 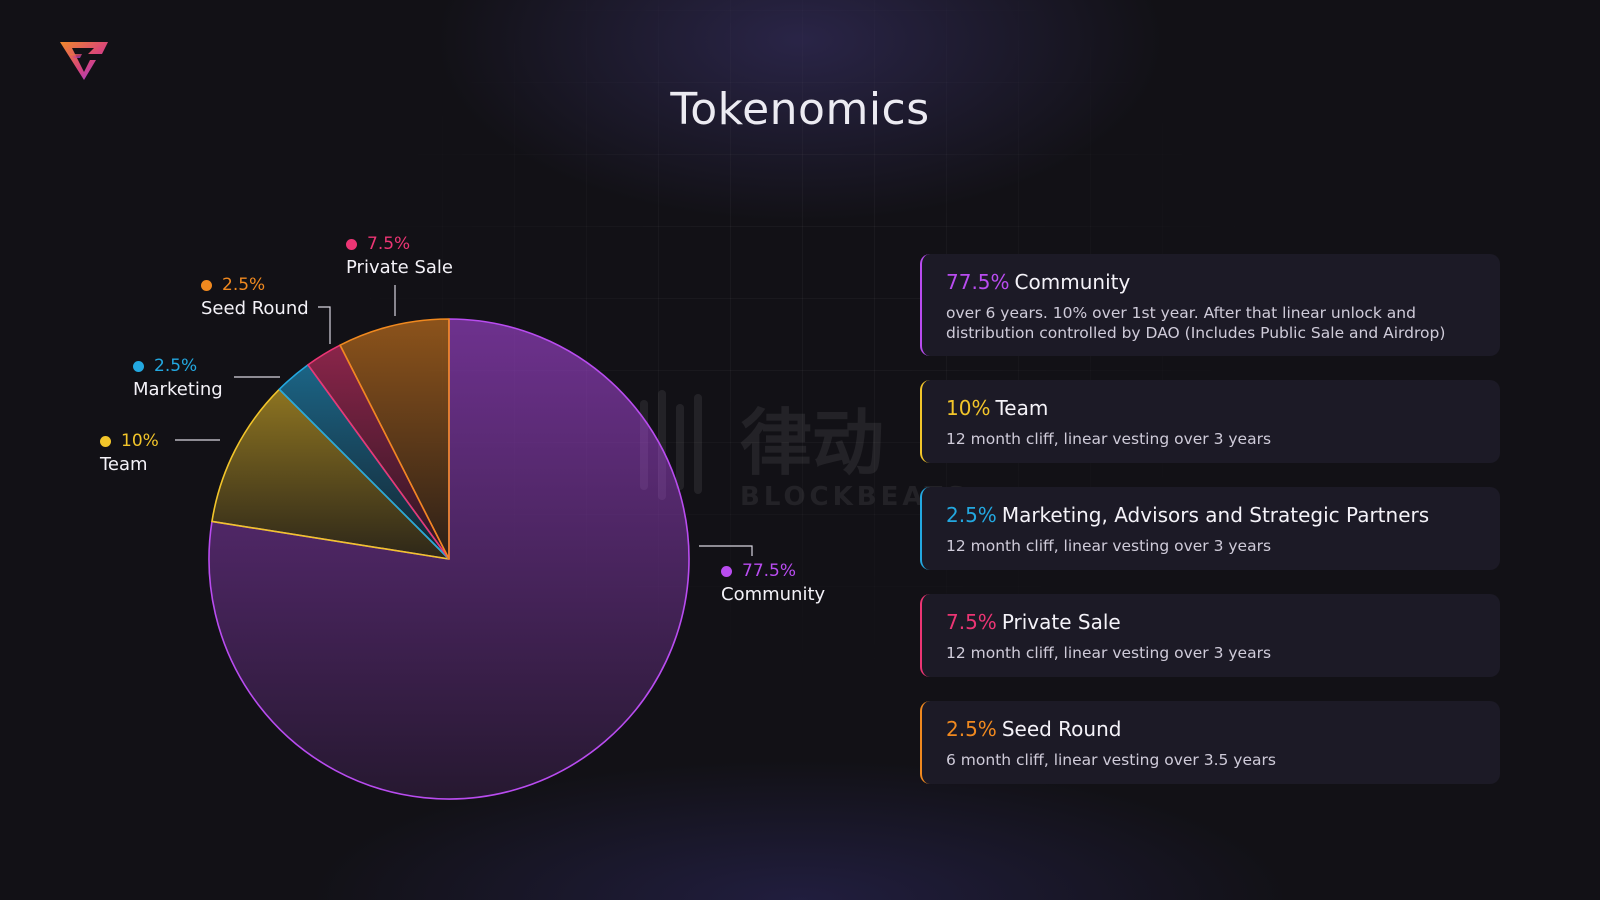 What do you see at coordinates (399, 256) in the screenshot?
I see `callout-private-sale: 7.5% Private Sale` at bounding box center [399, 256].